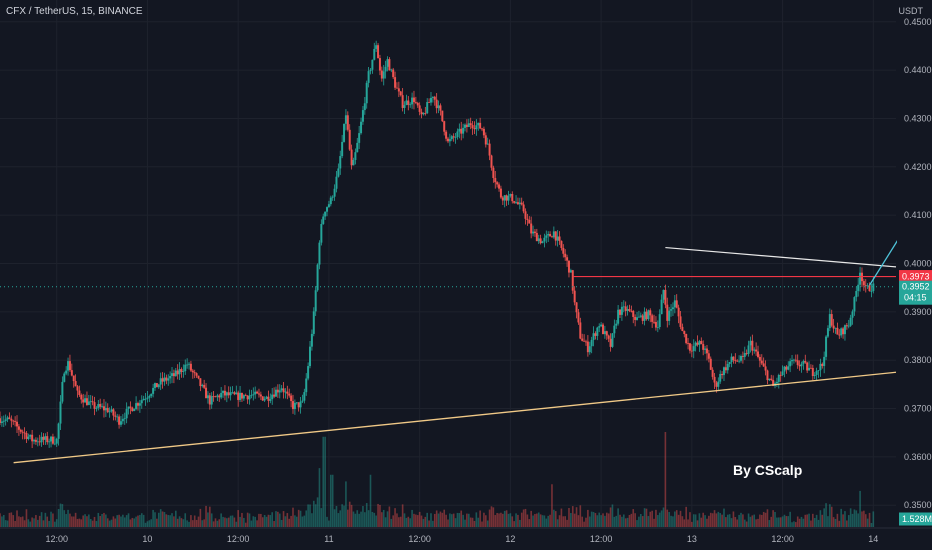  I want to click on price-axis-tick-label: 0.4100, so click(918, 215).